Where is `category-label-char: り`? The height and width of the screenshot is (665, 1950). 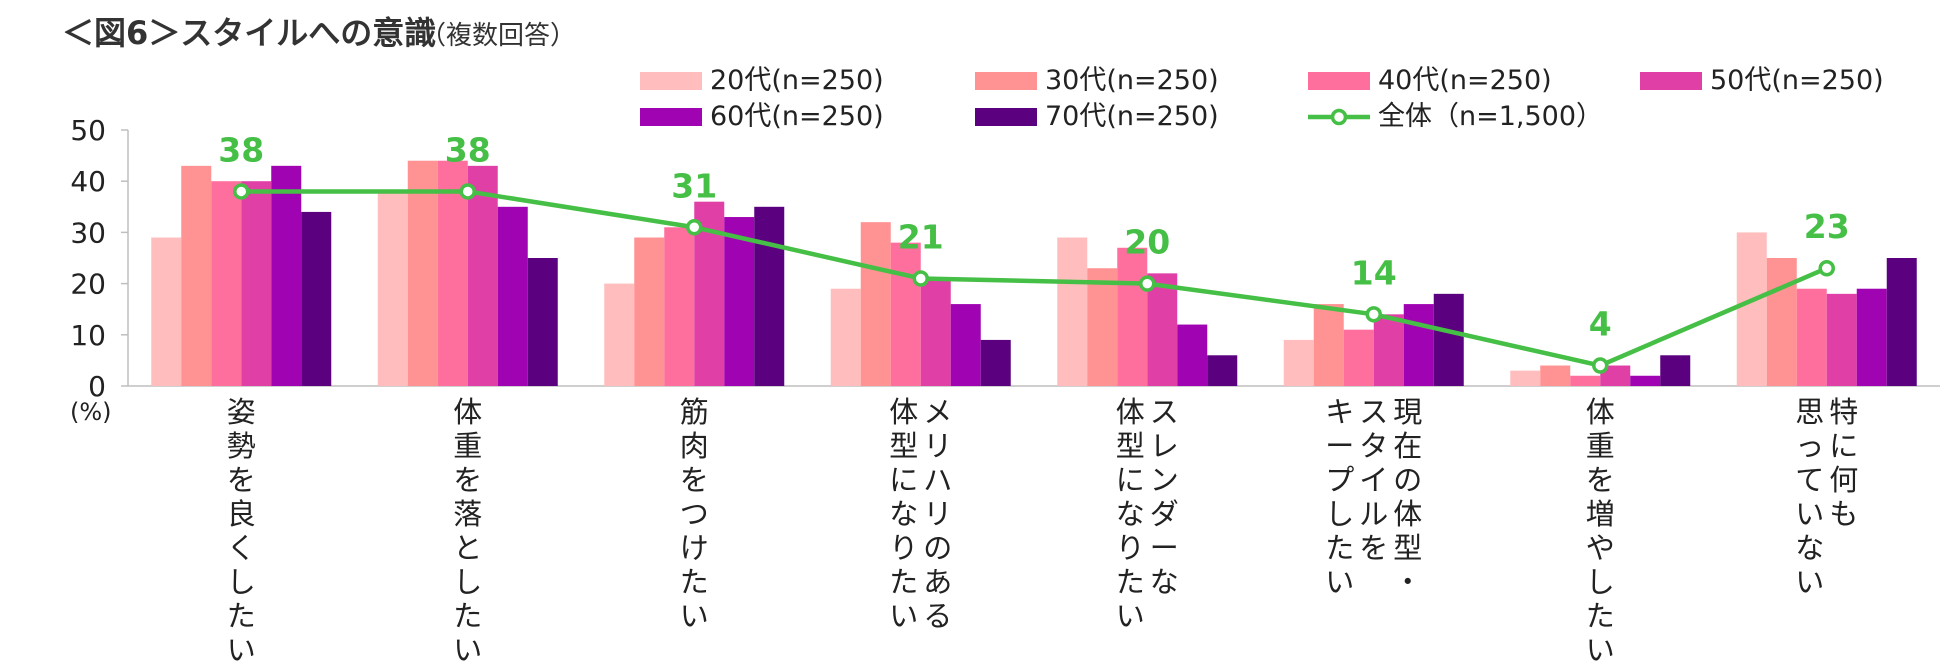
category-label-char: り is located at coordinates (903, 548).